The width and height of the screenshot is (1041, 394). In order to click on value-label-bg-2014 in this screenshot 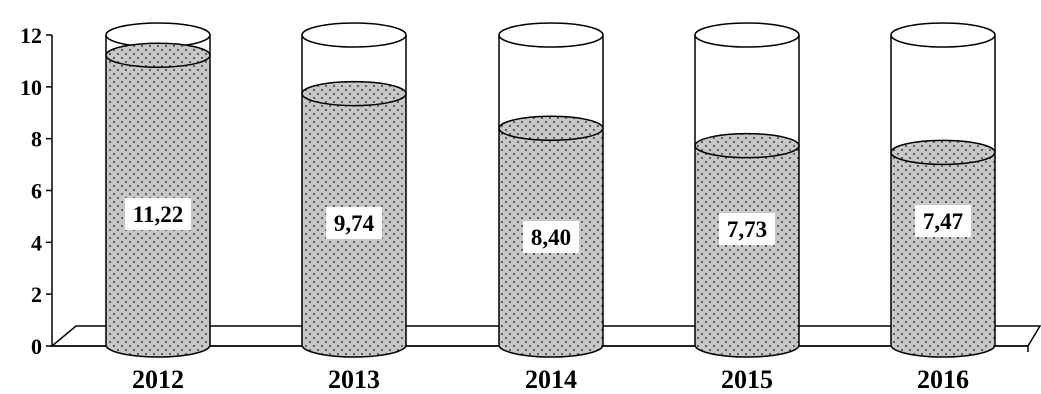, I will do `click(551, 237)`.